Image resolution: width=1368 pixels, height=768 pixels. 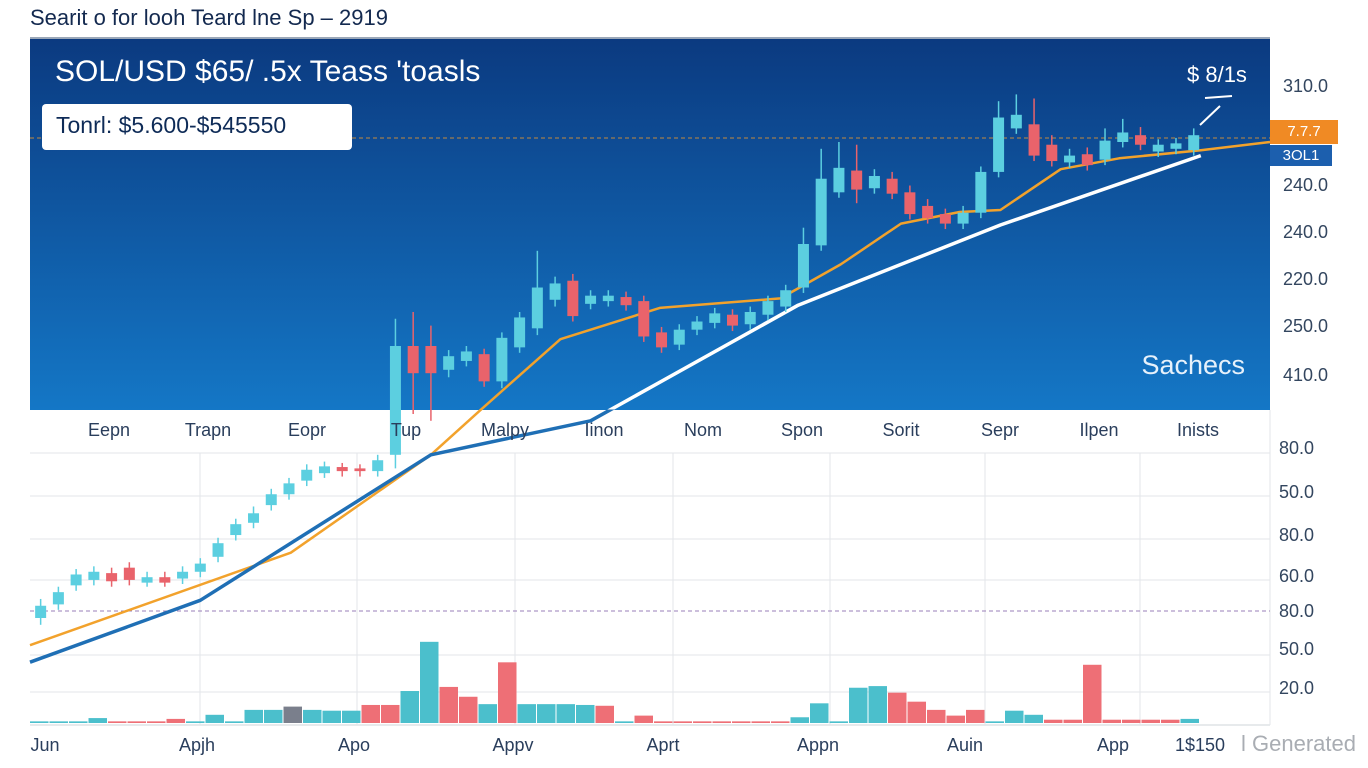 What do you see at coordinates (109, 430) in the screenshot?
I see `x-label: Eepn` at bounding box center [109, 430].